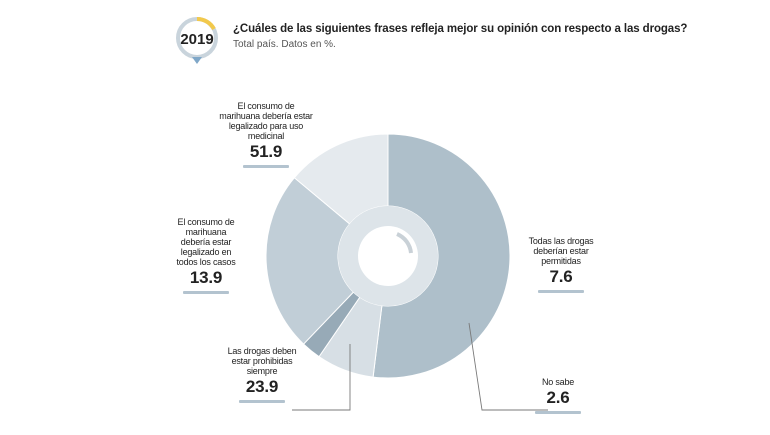  I want to click on label-no-sabe-text: No sabe, so click(558, 382).